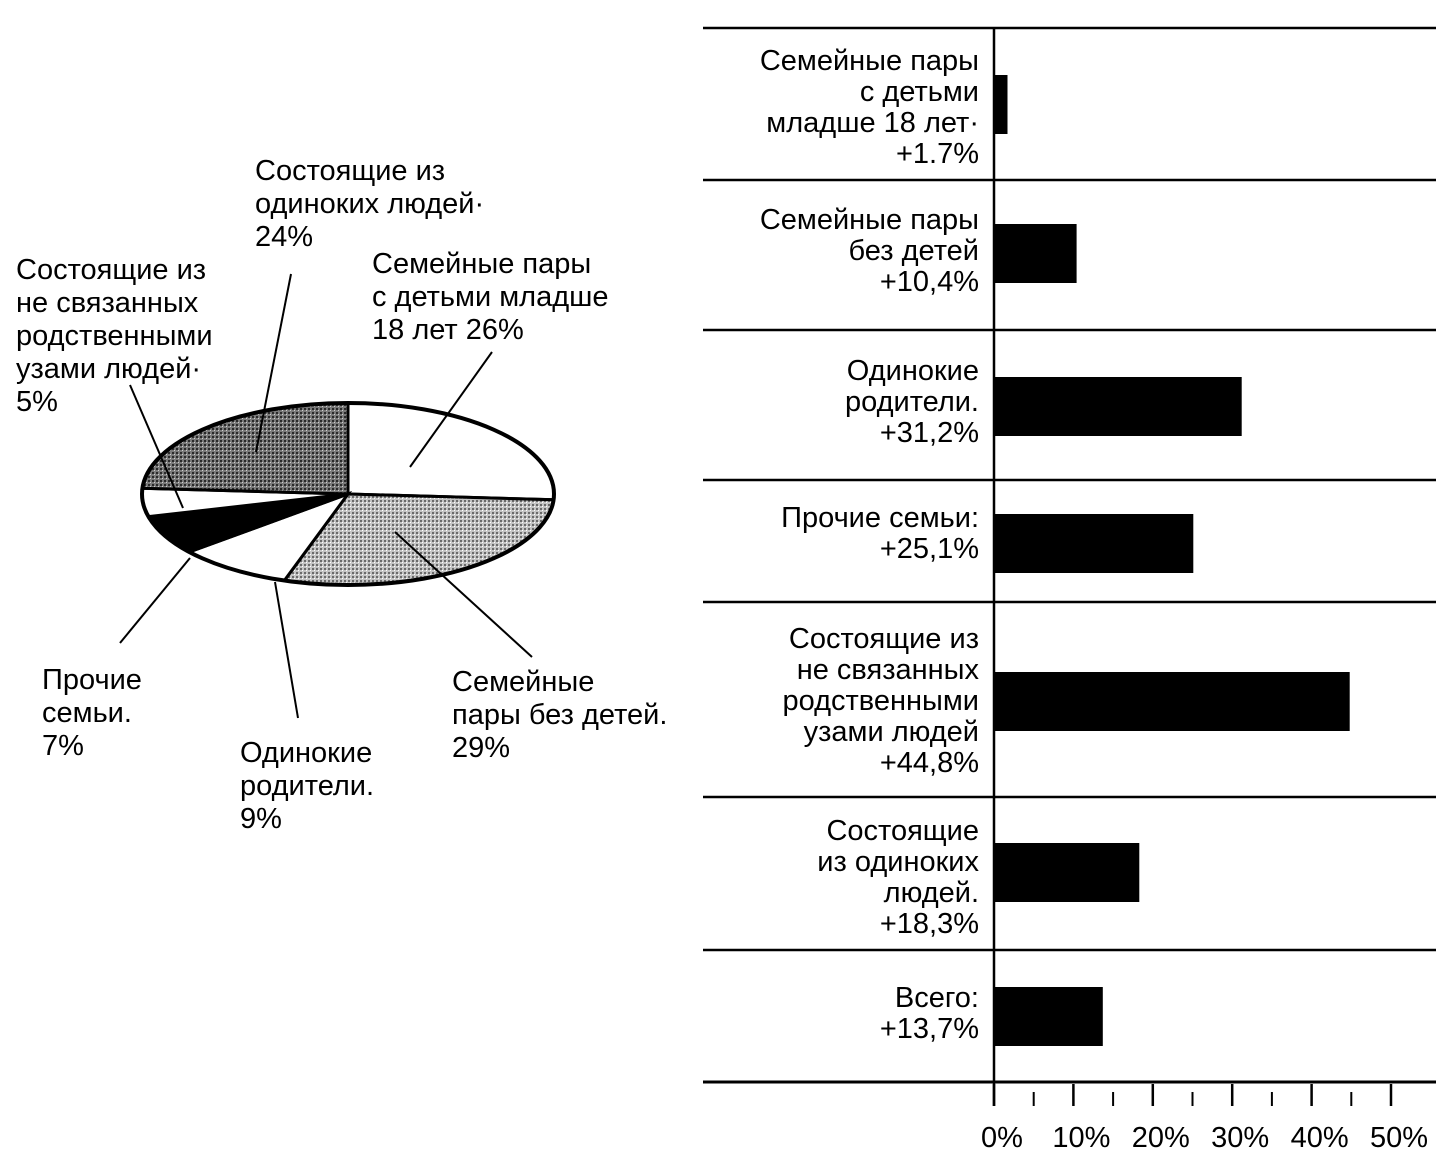 Image resolution: width=1456 pixels, height=1160 pixels. I want to click on pie-slice, so click(451, 451).